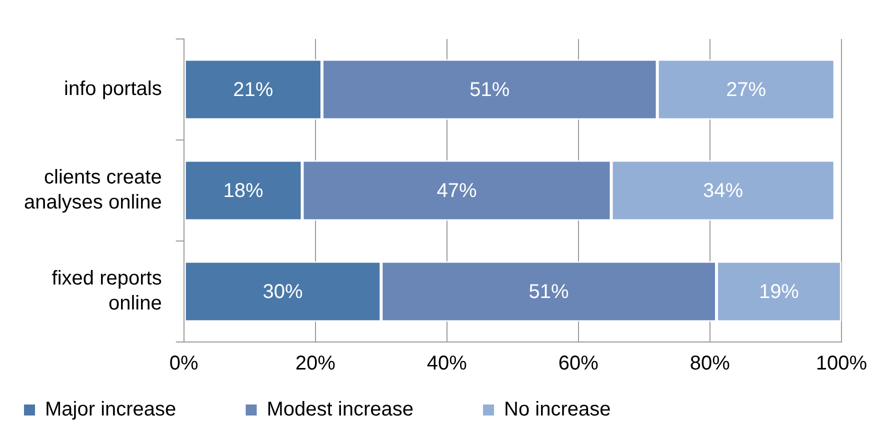 This screenshot has width=877, height=430. I want to click on data-label: 19%, so click(779, 292).